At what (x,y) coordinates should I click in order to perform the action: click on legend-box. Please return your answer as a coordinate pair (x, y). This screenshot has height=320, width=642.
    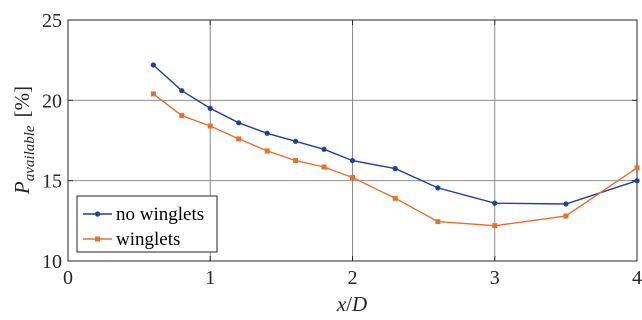
    Looking at the image, I should click on (147, 224).